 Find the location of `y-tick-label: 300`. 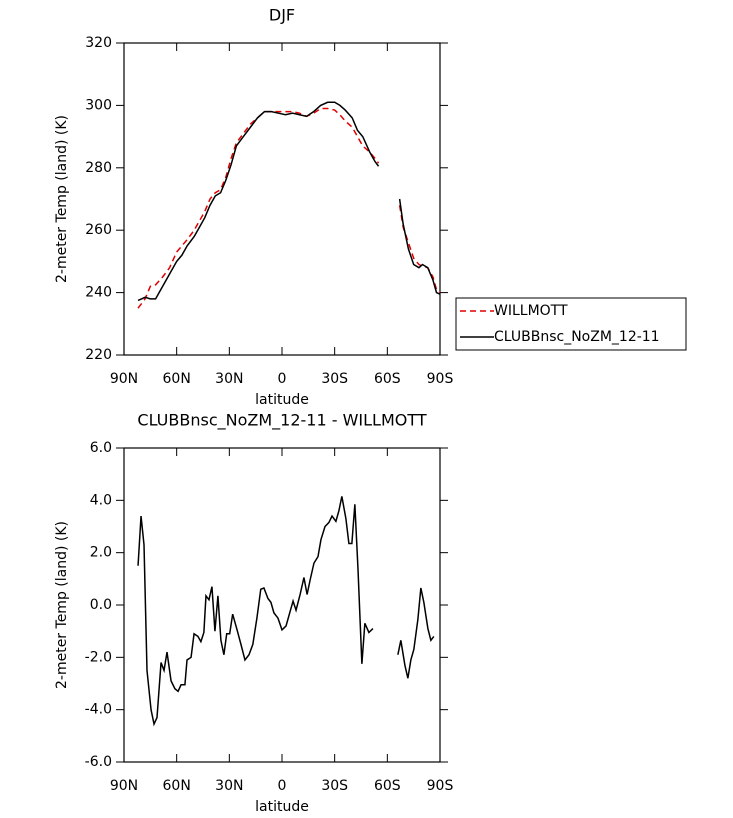

y-tick-label: 300 is located at coordinates (98, 105).